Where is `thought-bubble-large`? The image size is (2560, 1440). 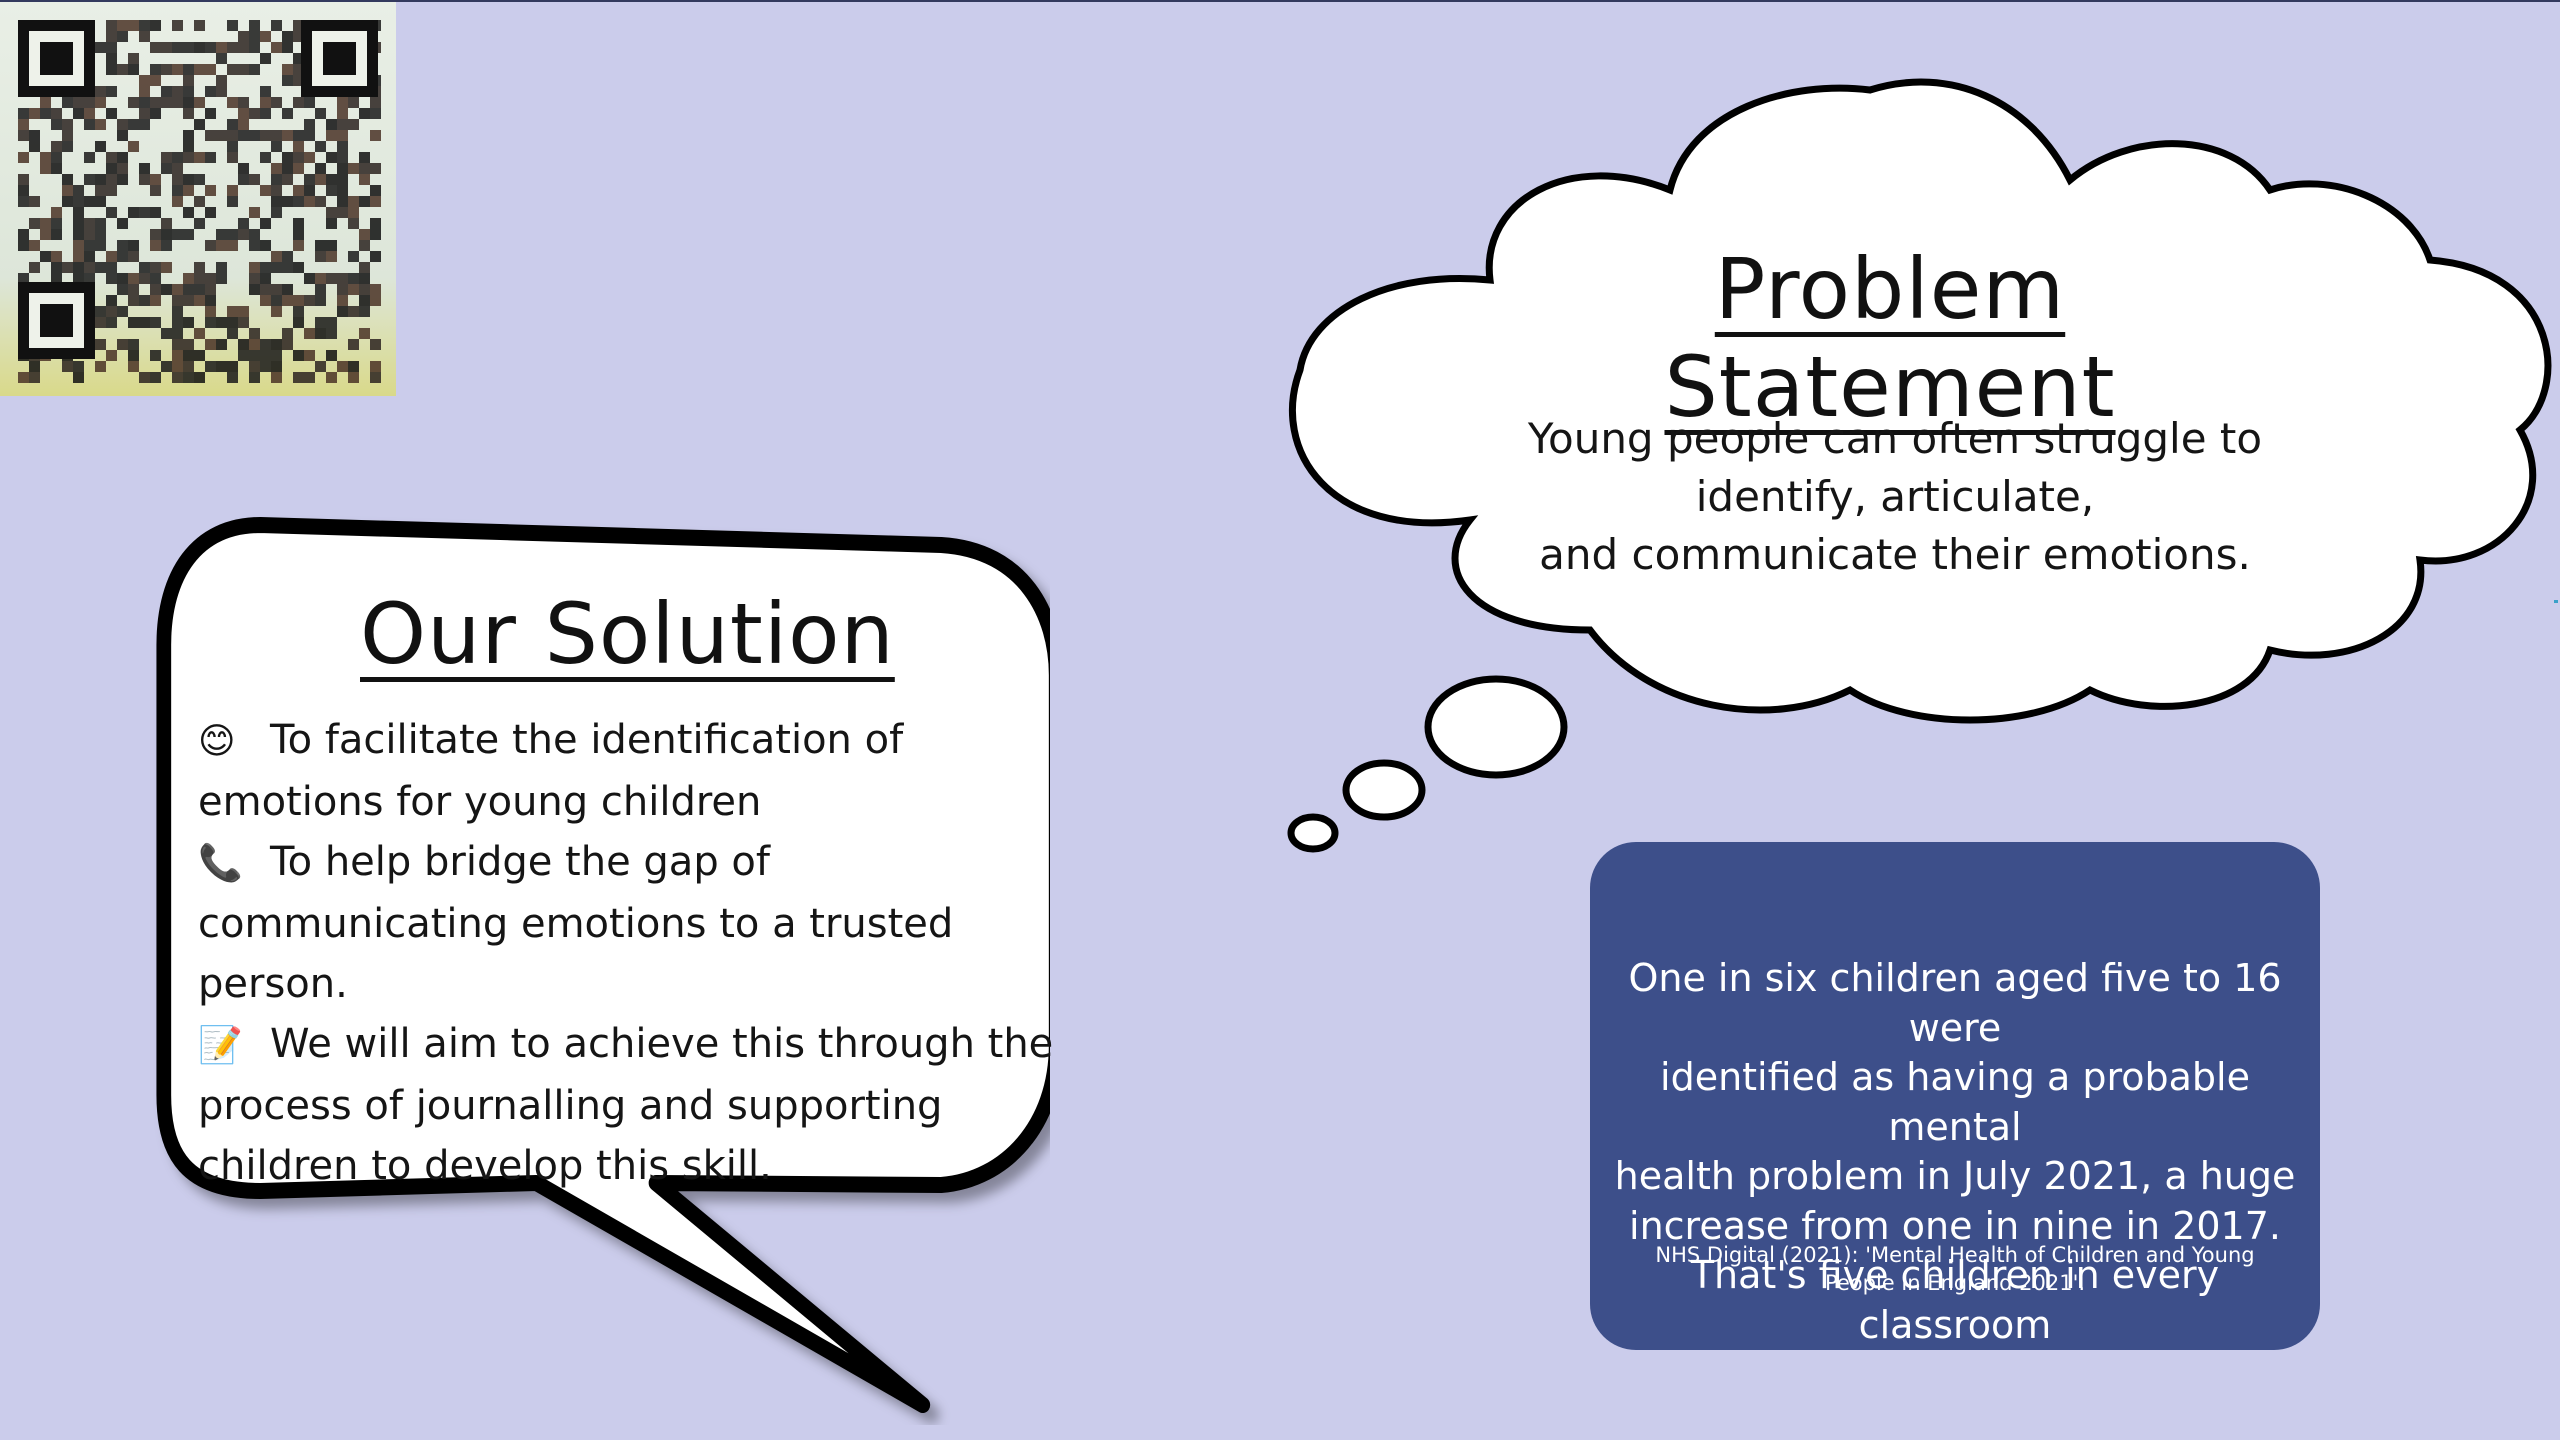 thought-bubble-large is located at coordinates (1496, 727).